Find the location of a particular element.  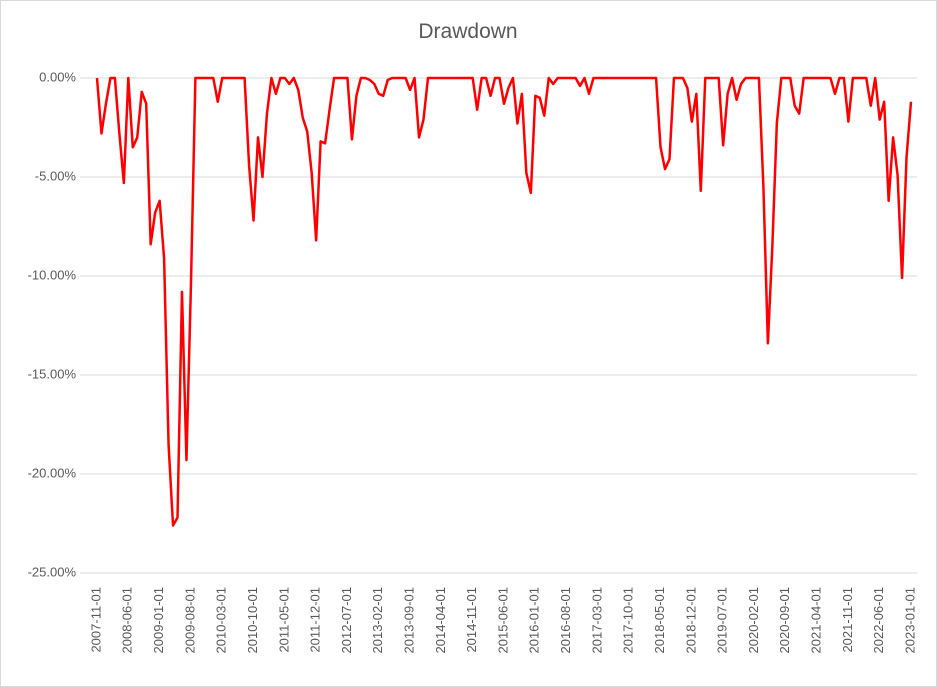

x-tick-label: 2009-08-01 is located at coordinates (189, 620).